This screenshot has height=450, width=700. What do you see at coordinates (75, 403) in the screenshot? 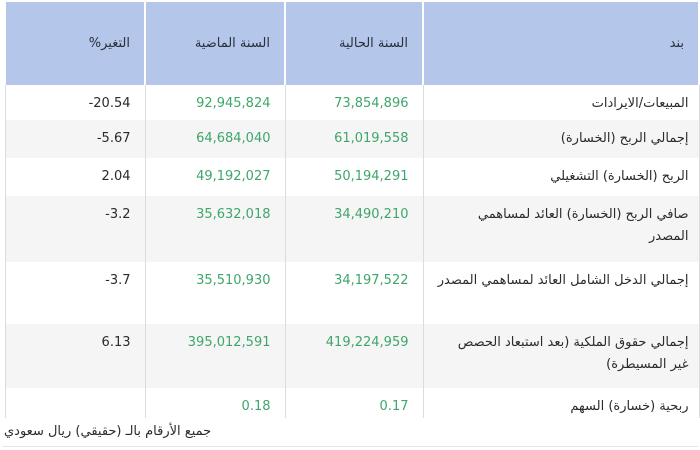
I see `row-change-pct` at bounding box center [75, 403].